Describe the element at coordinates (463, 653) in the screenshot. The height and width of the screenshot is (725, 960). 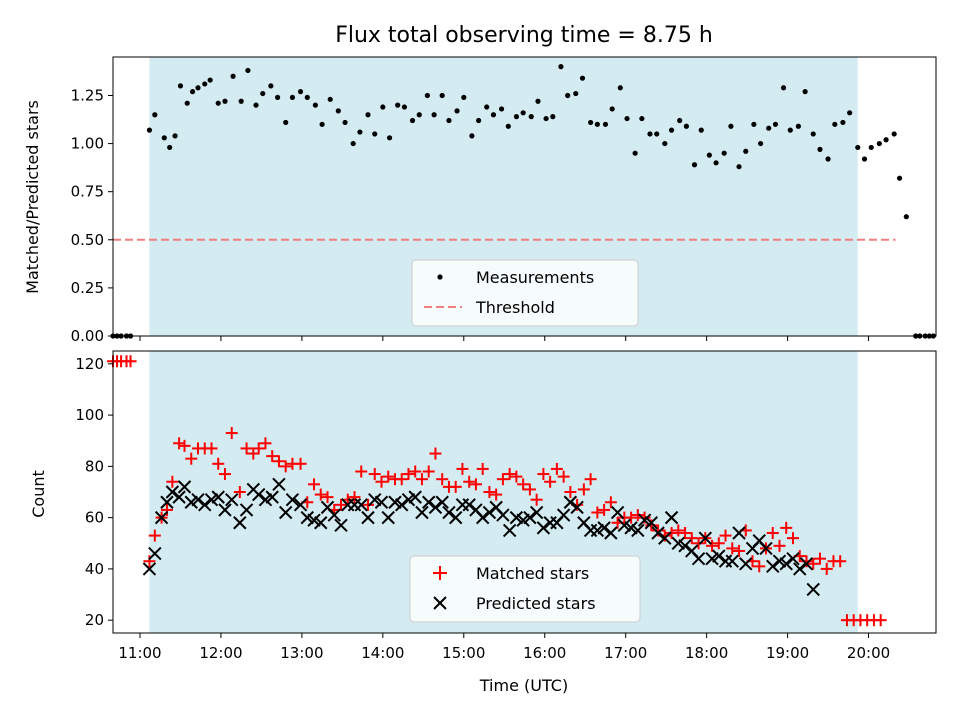
I see `x-tick-label: 15:00` at that location.